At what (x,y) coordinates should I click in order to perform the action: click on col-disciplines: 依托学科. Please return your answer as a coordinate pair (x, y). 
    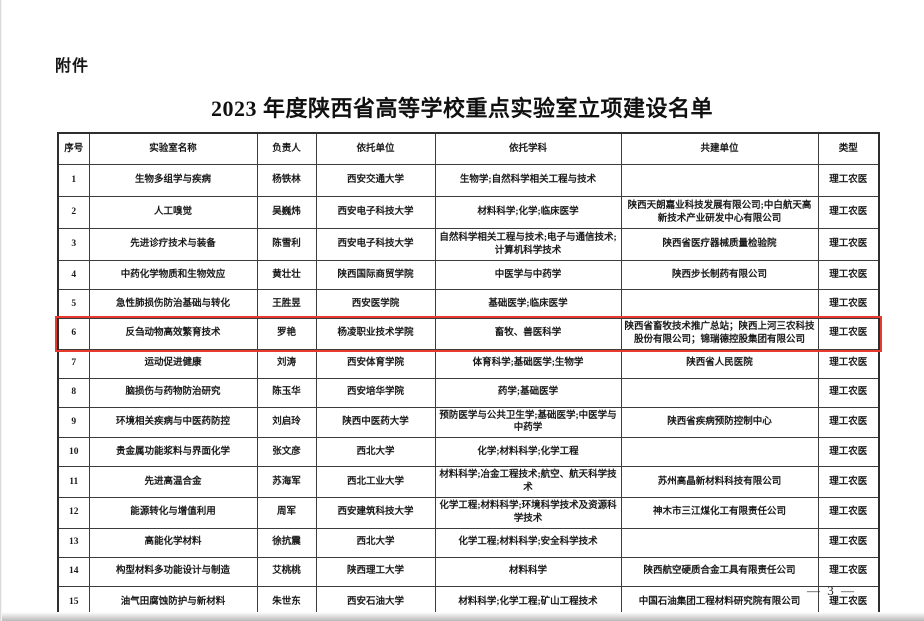
    Looking at the image, I should click on (528, 148).